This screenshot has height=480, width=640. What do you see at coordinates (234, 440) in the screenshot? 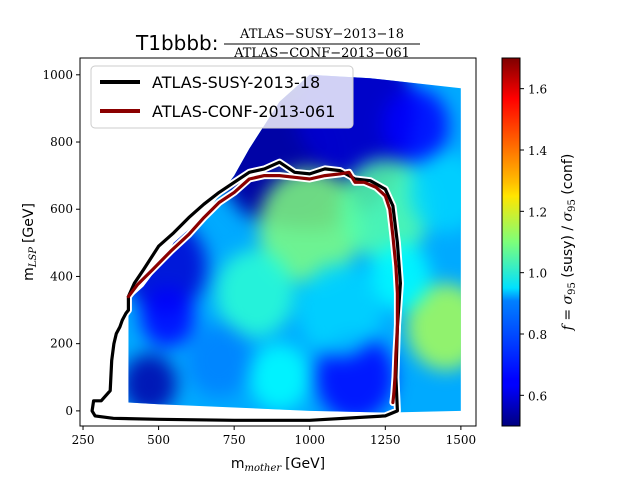
I see `x-tick-label: 750` at bounding box center [234, 440].